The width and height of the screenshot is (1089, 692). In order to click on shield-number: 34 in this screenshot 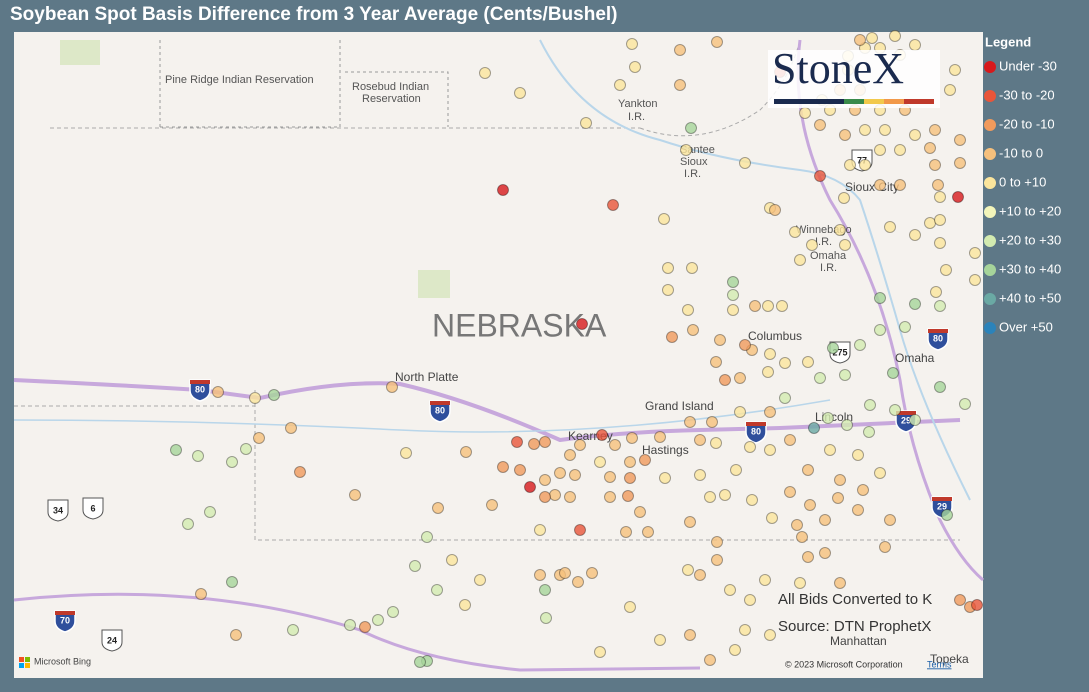, I will do `click(58, 510)`.